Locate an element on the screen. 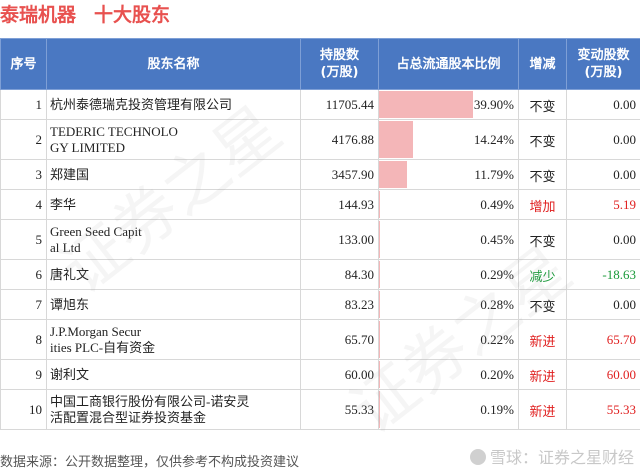 This screenshot has height=470, width=640. float-ratio: 0.28% is located at coordinates (497, 304).